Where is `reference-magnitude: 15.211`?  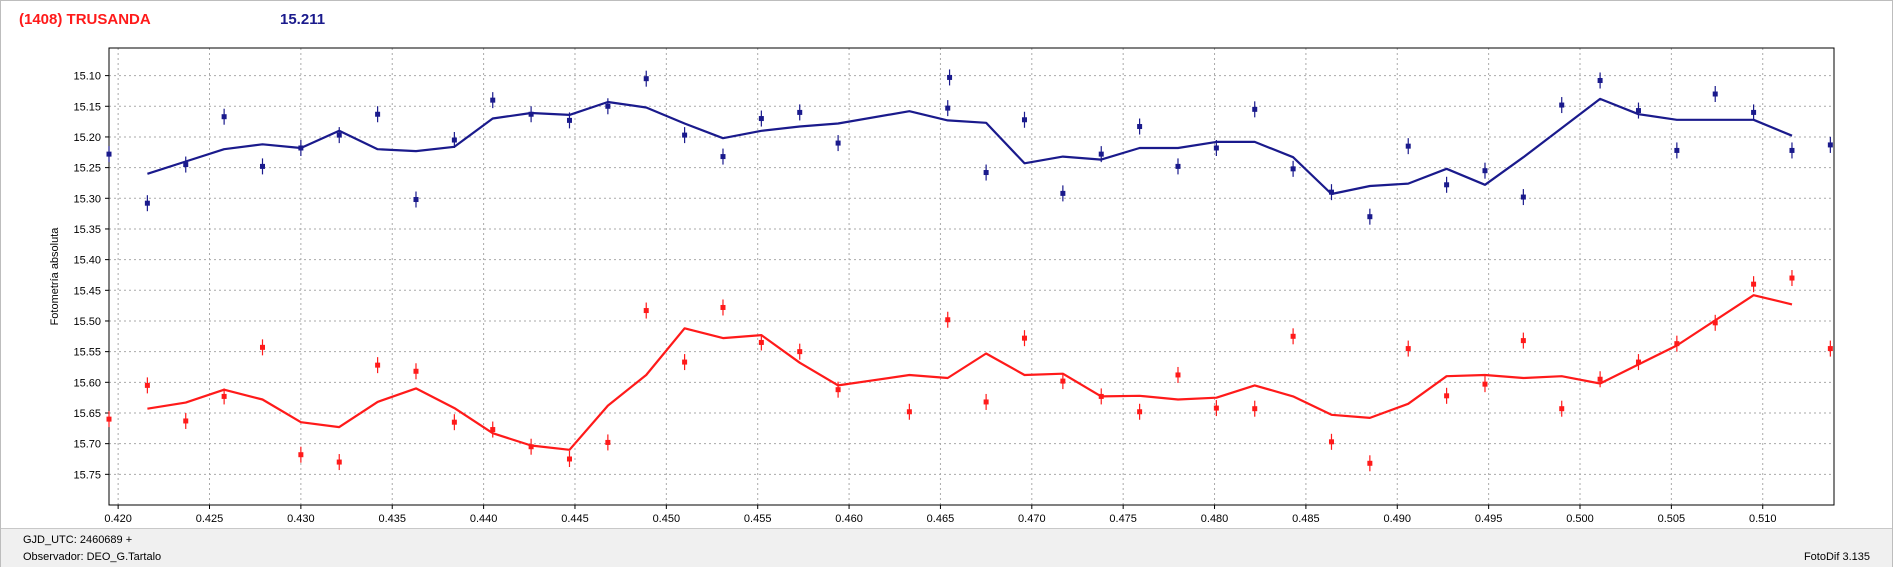 reference-magnitude: 15.211 is located at coordinates (303, 19).